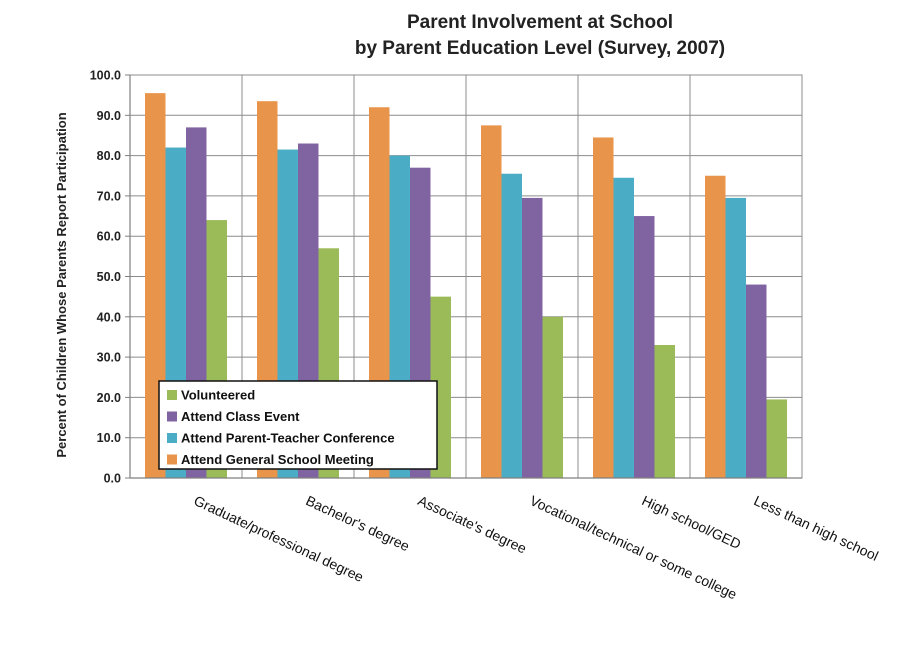 The image size is (920, 658). I want to click on y-tick-label: 90.0, so click(109, 116).